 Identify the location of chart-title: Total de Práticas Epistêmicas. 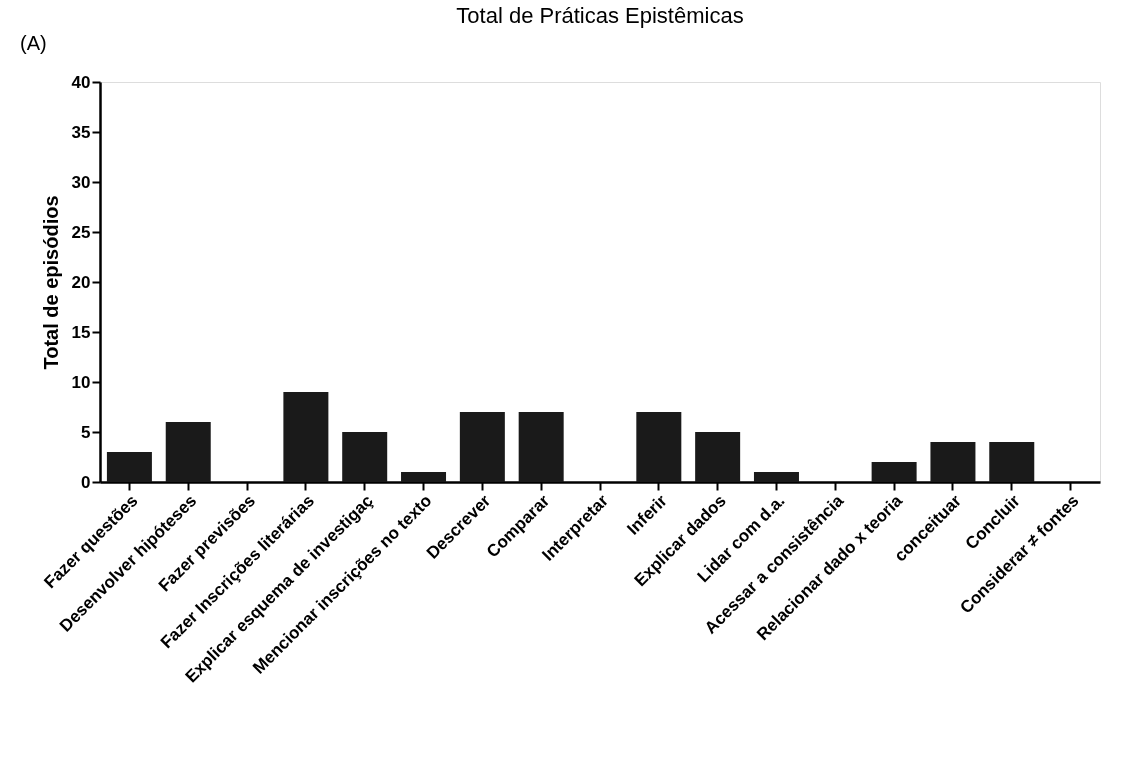
(600, 15).